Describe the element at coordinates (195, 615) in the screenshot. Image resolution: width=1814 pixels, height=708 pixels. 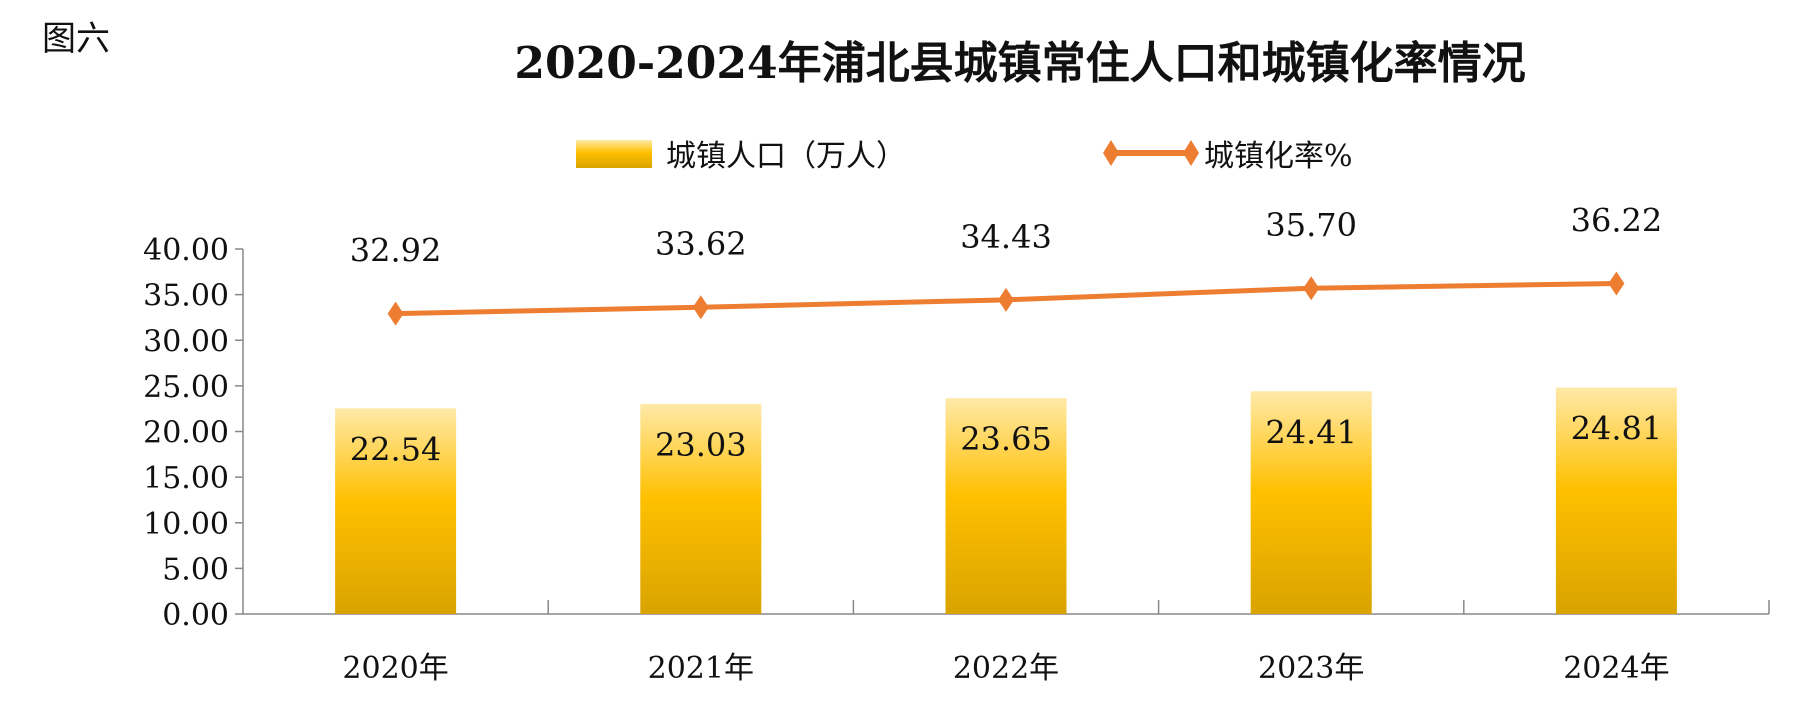
I see `y-tick-label: 0.00` at that location.